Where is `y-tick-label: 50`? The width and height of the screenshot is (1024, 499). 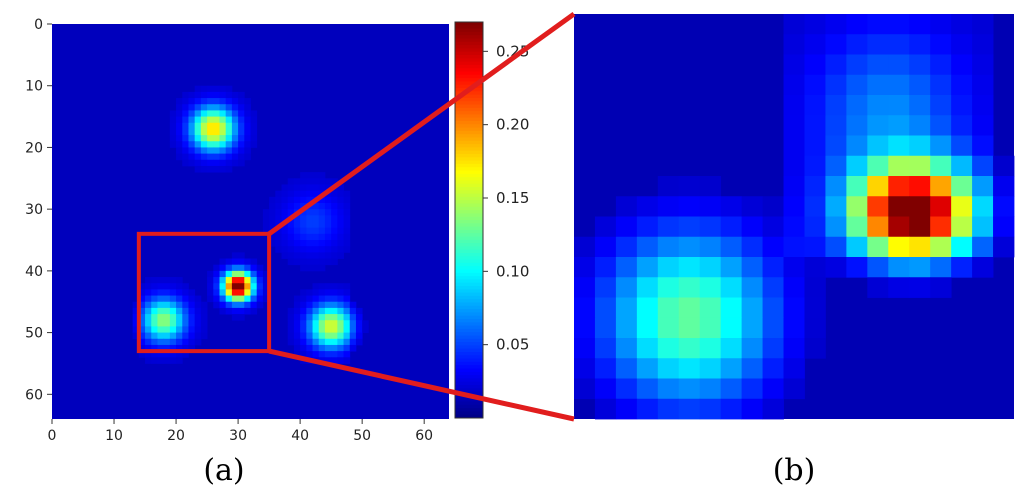 y-tick-label: 50 is located at coordinates (34, 334).